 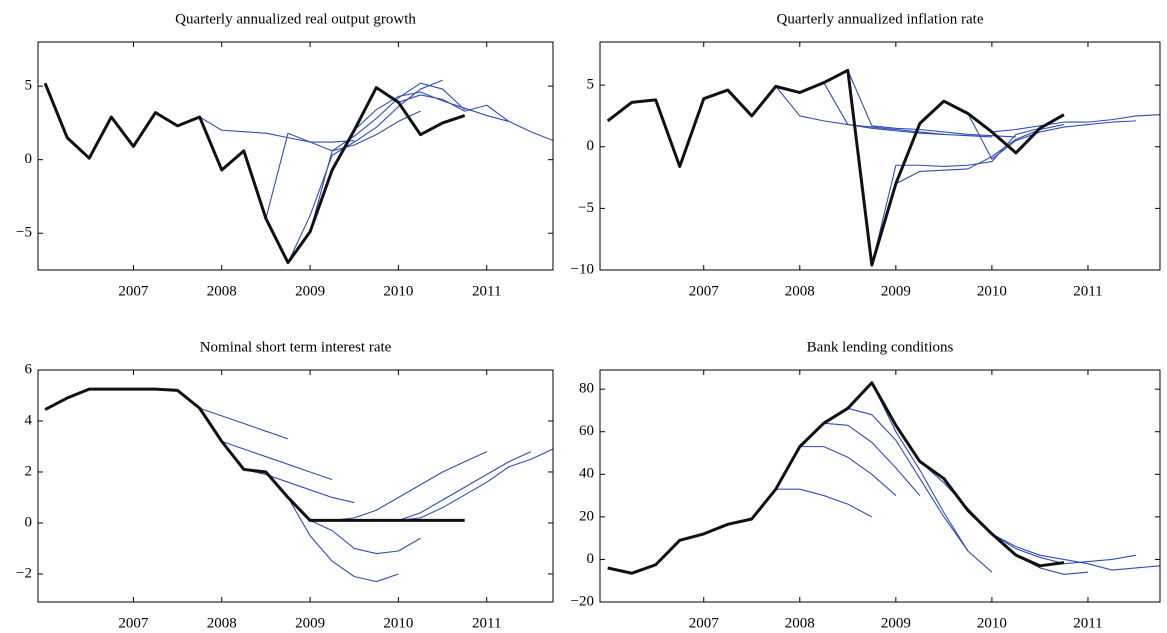 What do you see at coordinates (880, 347) in the screenshot?
I see `chart-title: Bank lending conditions` at bounding box center [880, 347].